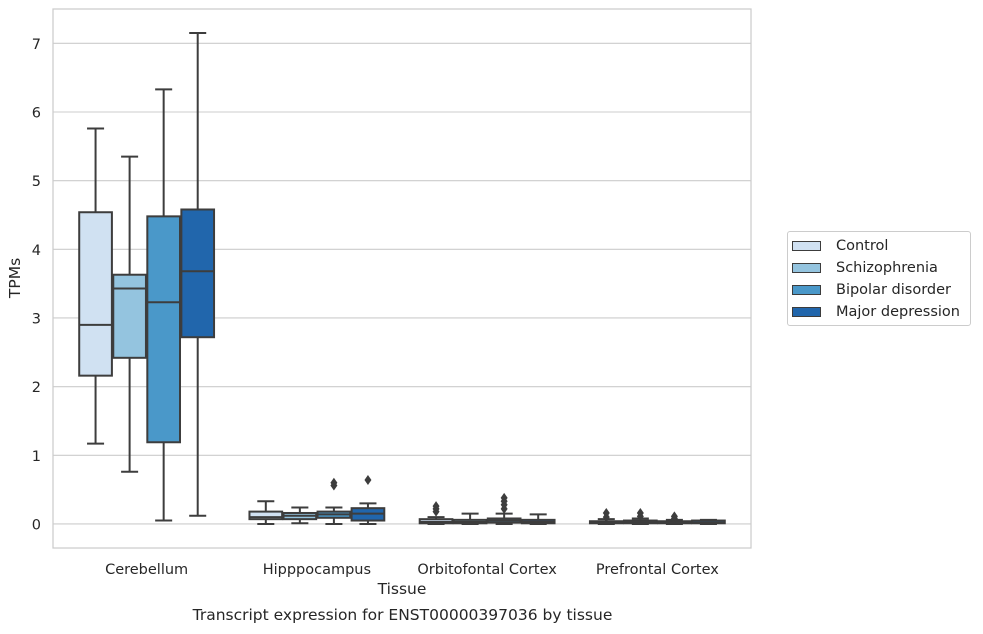 This screenshot has width=983, height=634. What do you see at coordinates (862, 246) in the screenshot?
I see `legend-label-control: Control` at bounding box center [862, 246].